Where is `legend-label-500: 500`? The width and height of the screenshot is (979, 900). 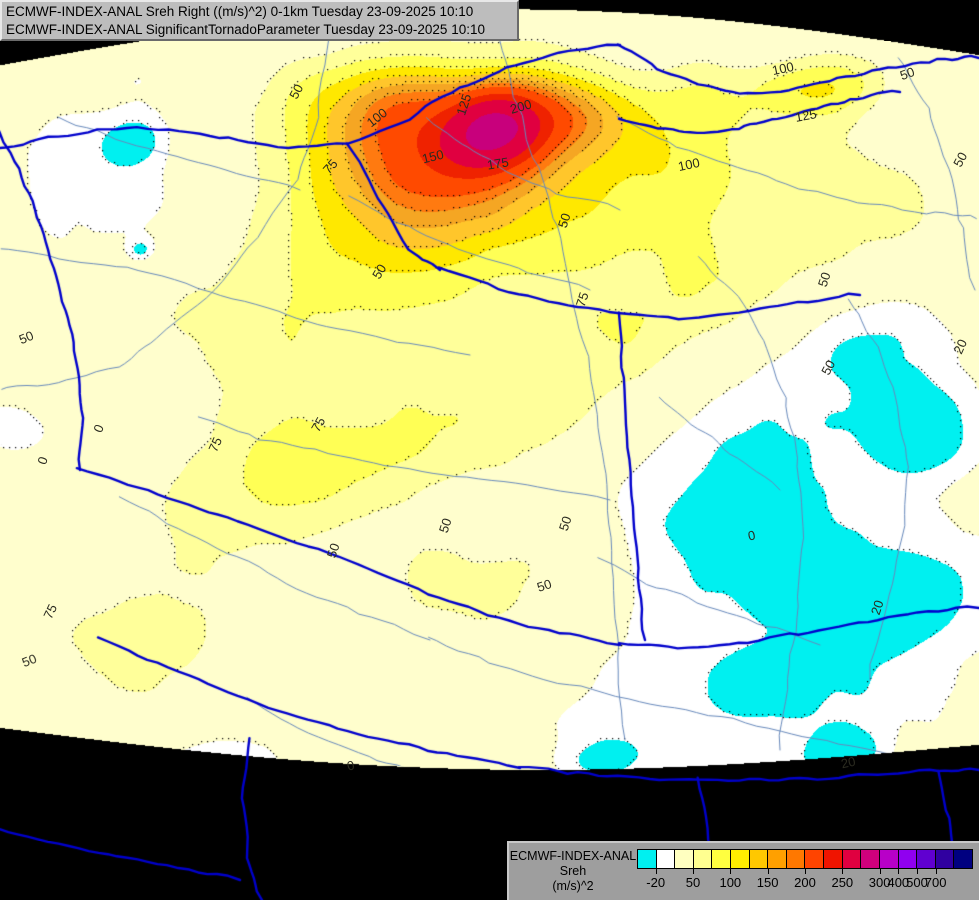
legend-label-500: 500 is located at coordinates (917, 882).